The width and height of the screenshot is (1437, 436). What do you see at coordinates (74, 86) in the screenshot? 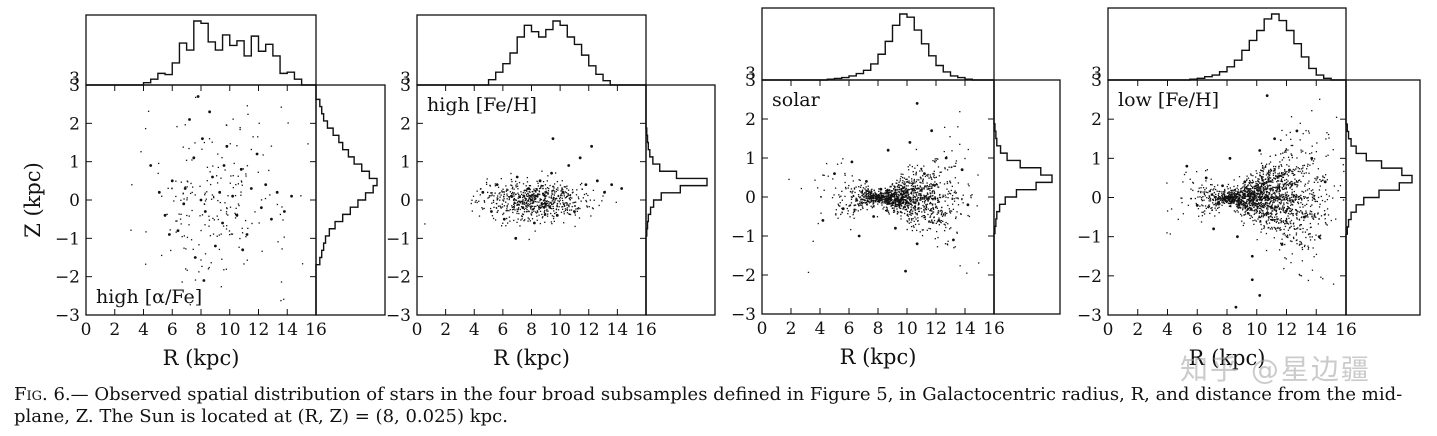
I see `y-tick-label: 3` at bounding box center [74, 86].